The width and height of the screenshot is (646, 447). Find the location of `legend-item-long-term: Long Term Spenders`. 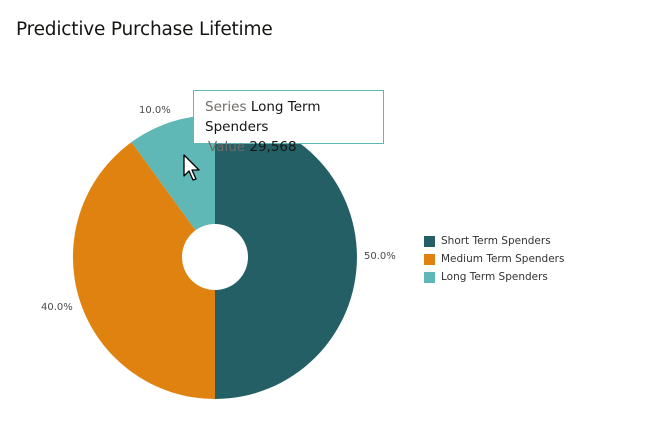

legend-item-long-term: Long Term Spenders is located at coordinates (494, 277).